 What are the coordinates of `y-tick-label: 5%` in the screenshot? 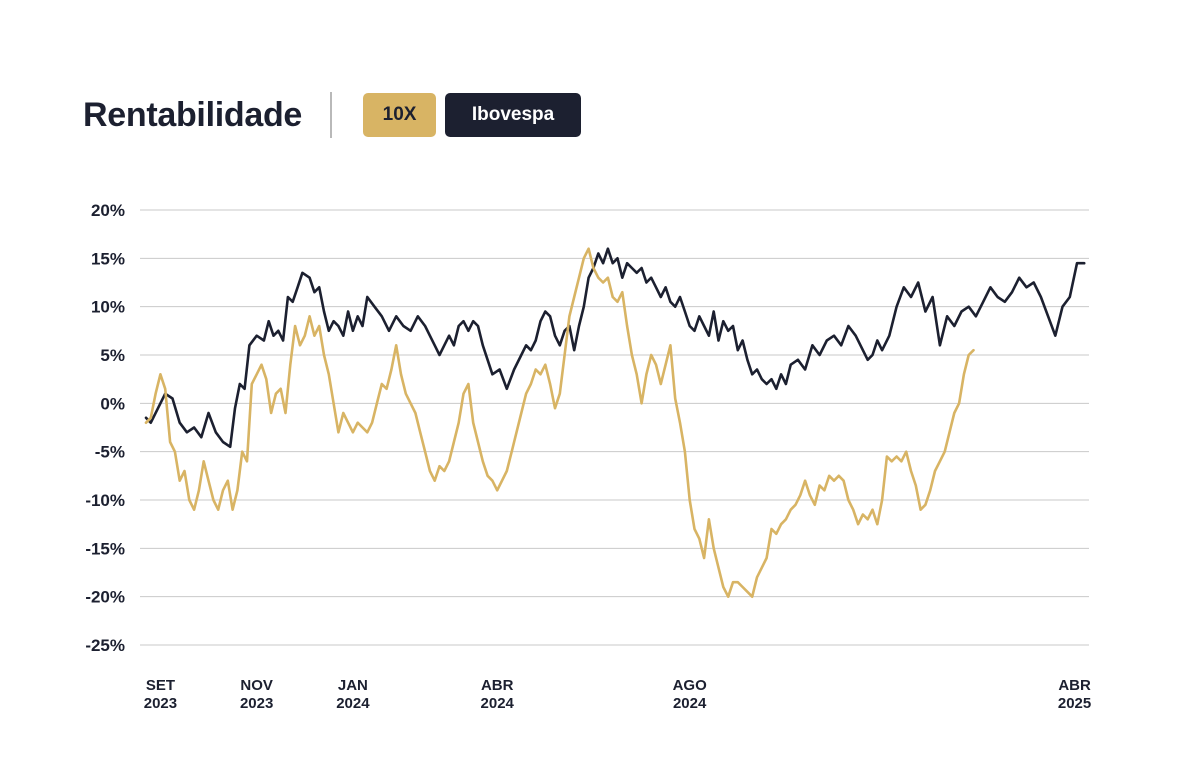 It's located at (112, 355).